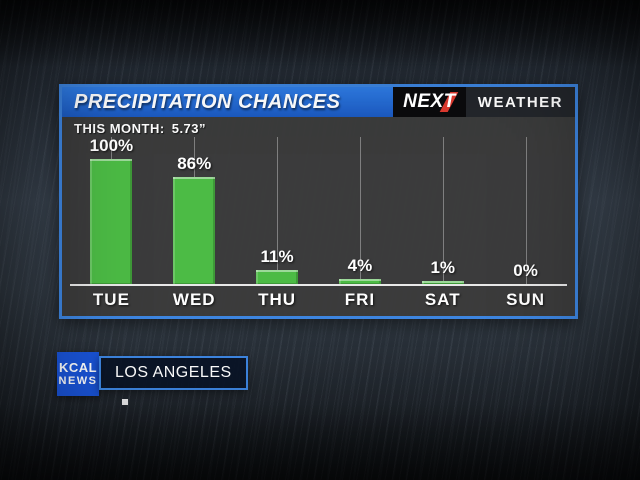  What do you see at coordinates (443, 267) in the screenshot?
I see `bar-value-label: 1%` at bounding box center [443, 267].